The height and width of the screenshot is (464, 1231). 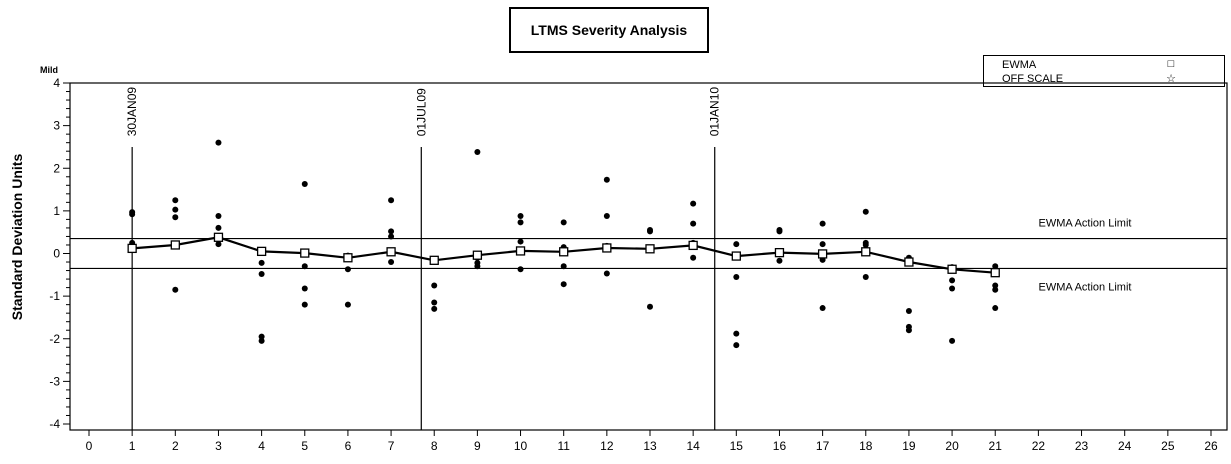 I want to click on legend-entry-ewma: EWMA, so click(x=1019, y=65).